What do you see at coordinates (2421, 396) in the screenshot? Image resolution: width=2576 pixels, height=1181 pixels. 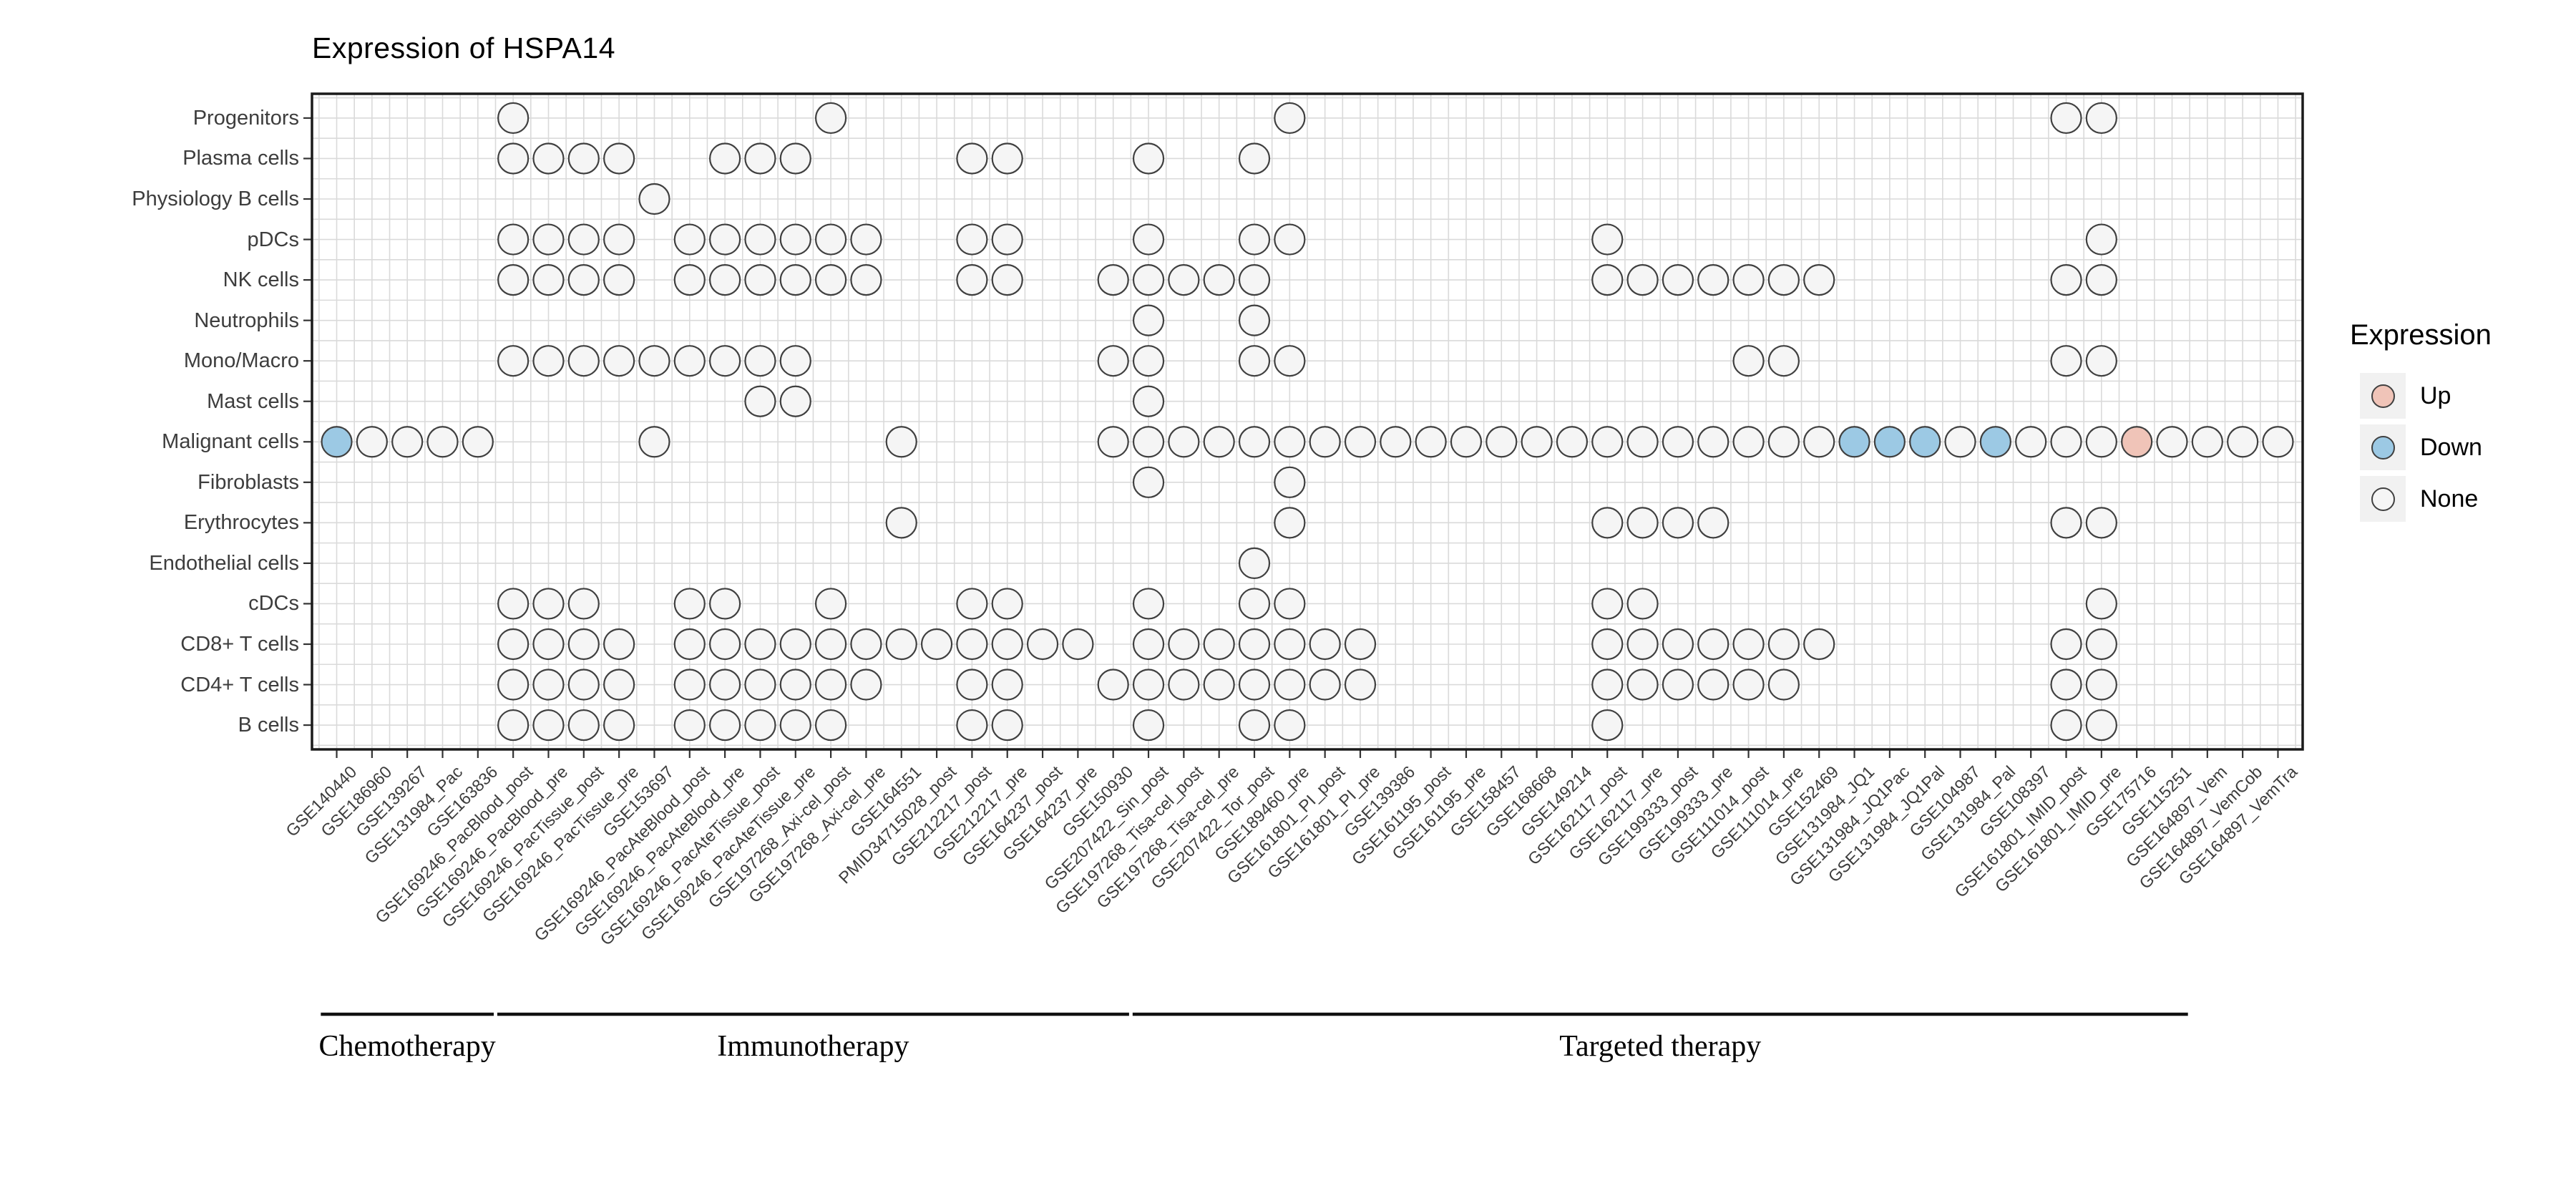 I see `legend-item-up: Up` at bounding box center [2421, 396].